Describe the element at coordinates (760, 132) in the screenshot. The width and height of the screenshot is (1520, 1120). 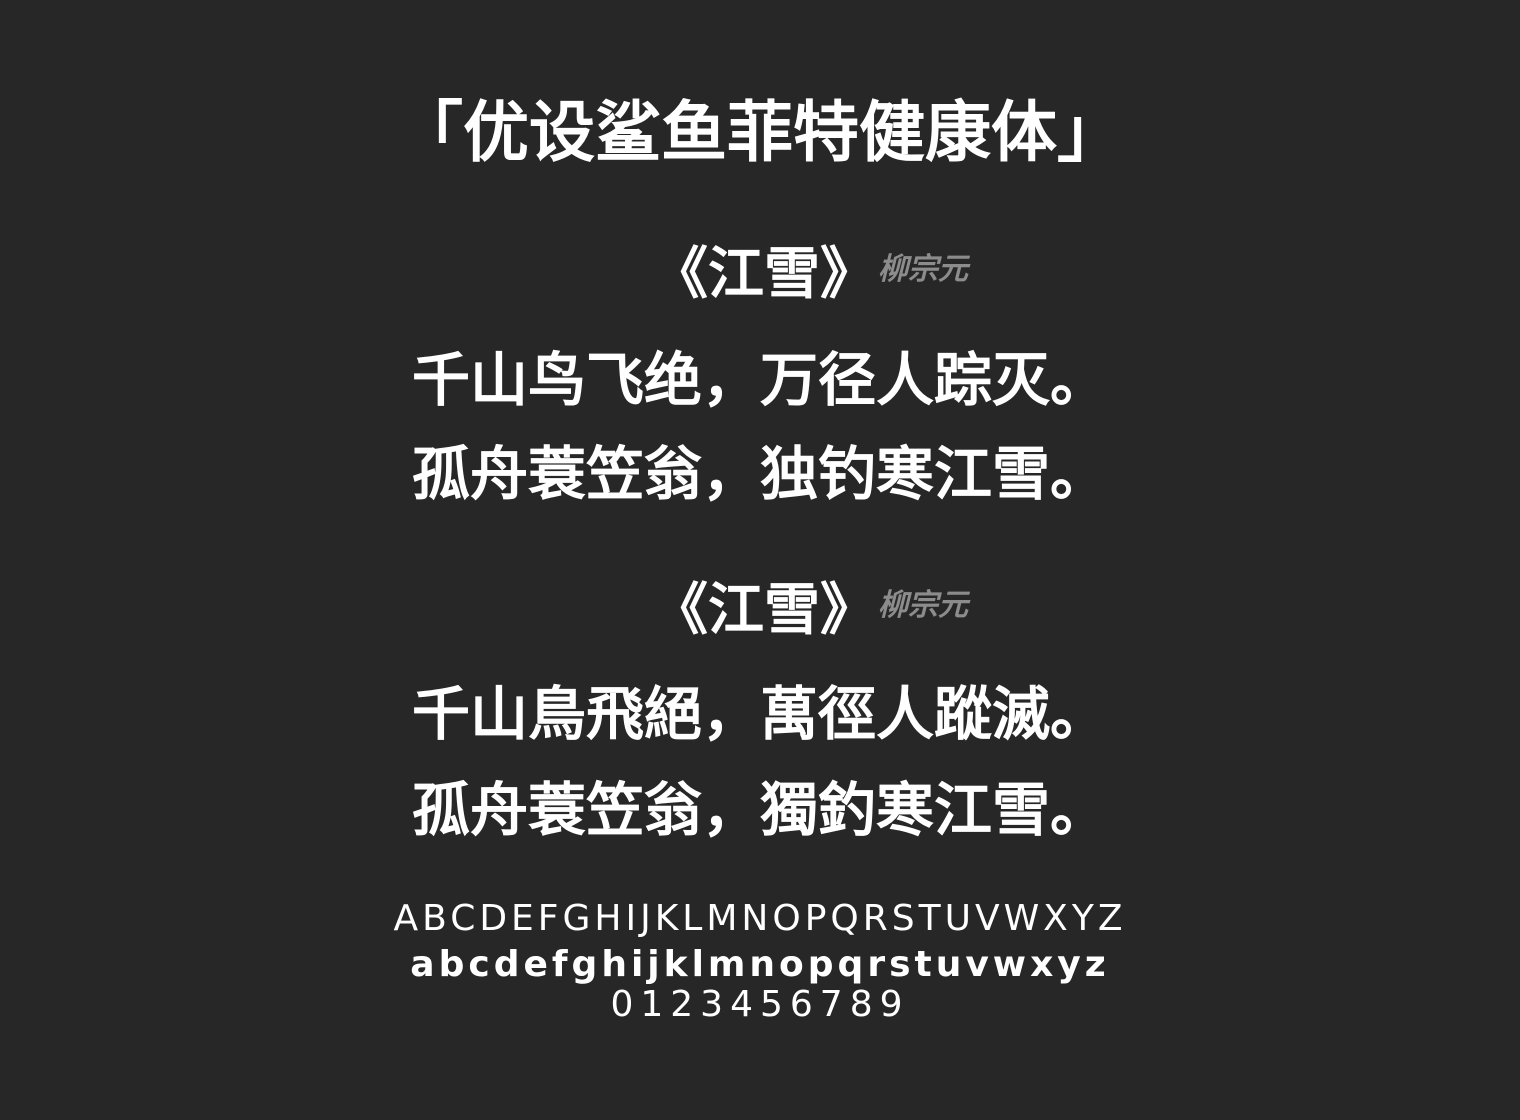
I see `font-name-title: 「优设鲨鱼菲特健康体」` at that location.